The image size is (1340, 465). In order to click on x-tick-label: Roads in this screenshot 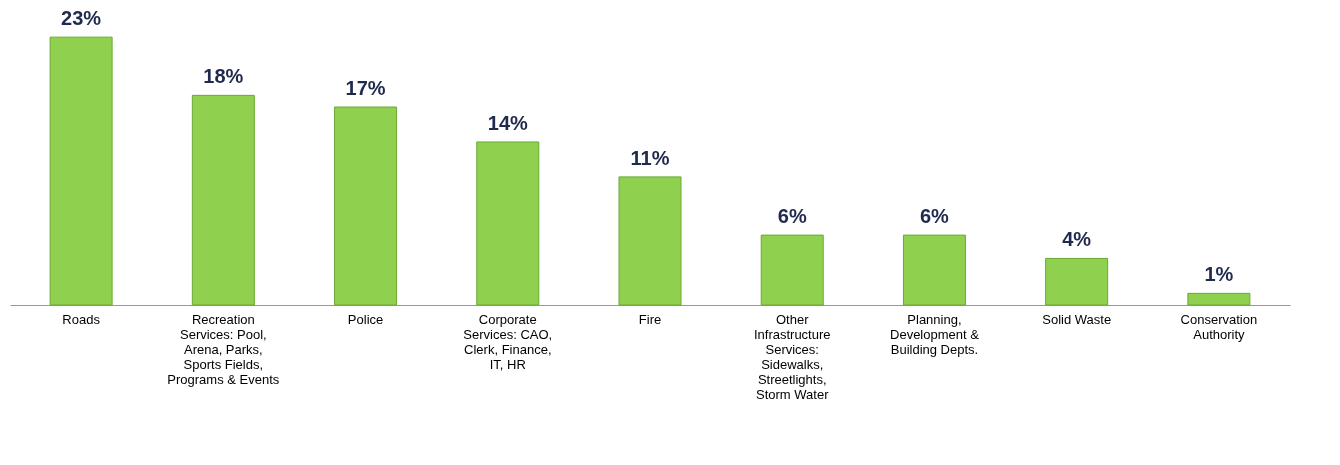, I will do `click(81, 319)`.